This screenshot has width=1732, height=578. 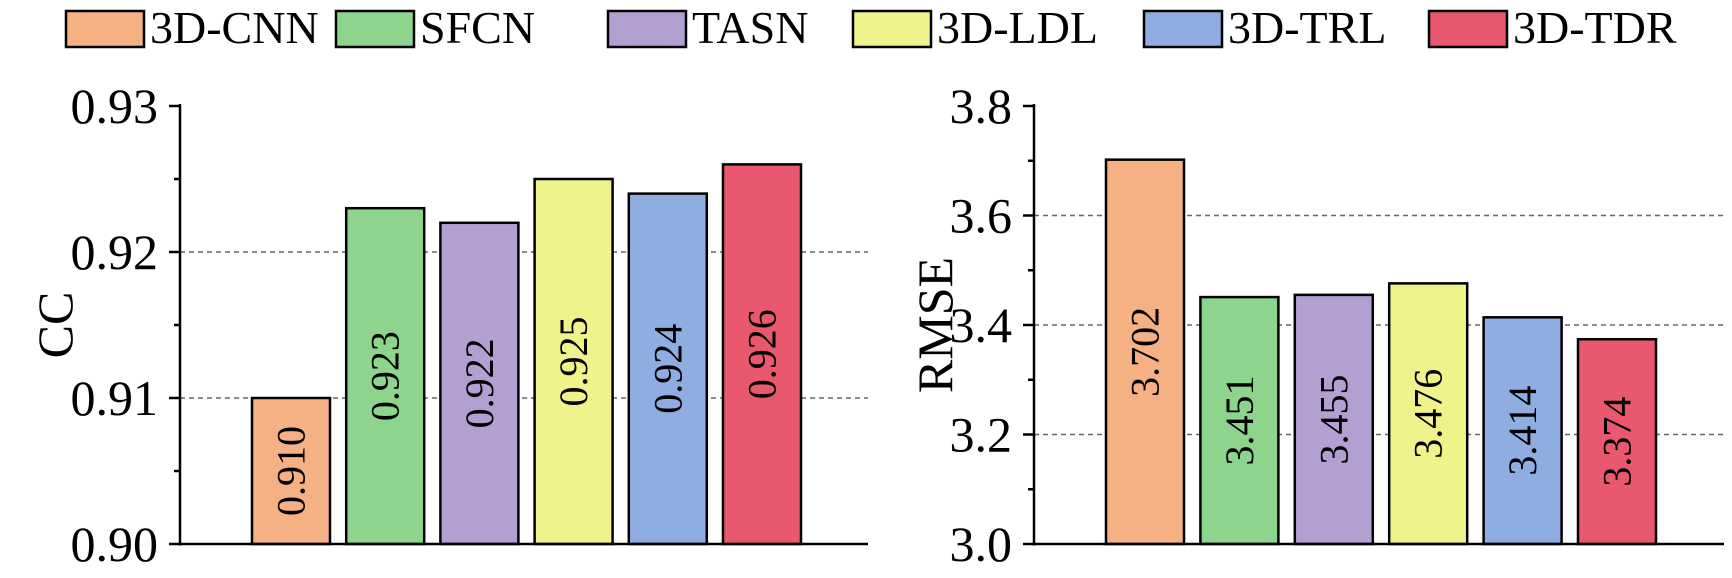 I want to click on cc-tick-label: 0.90, so click(x=115, y=544).